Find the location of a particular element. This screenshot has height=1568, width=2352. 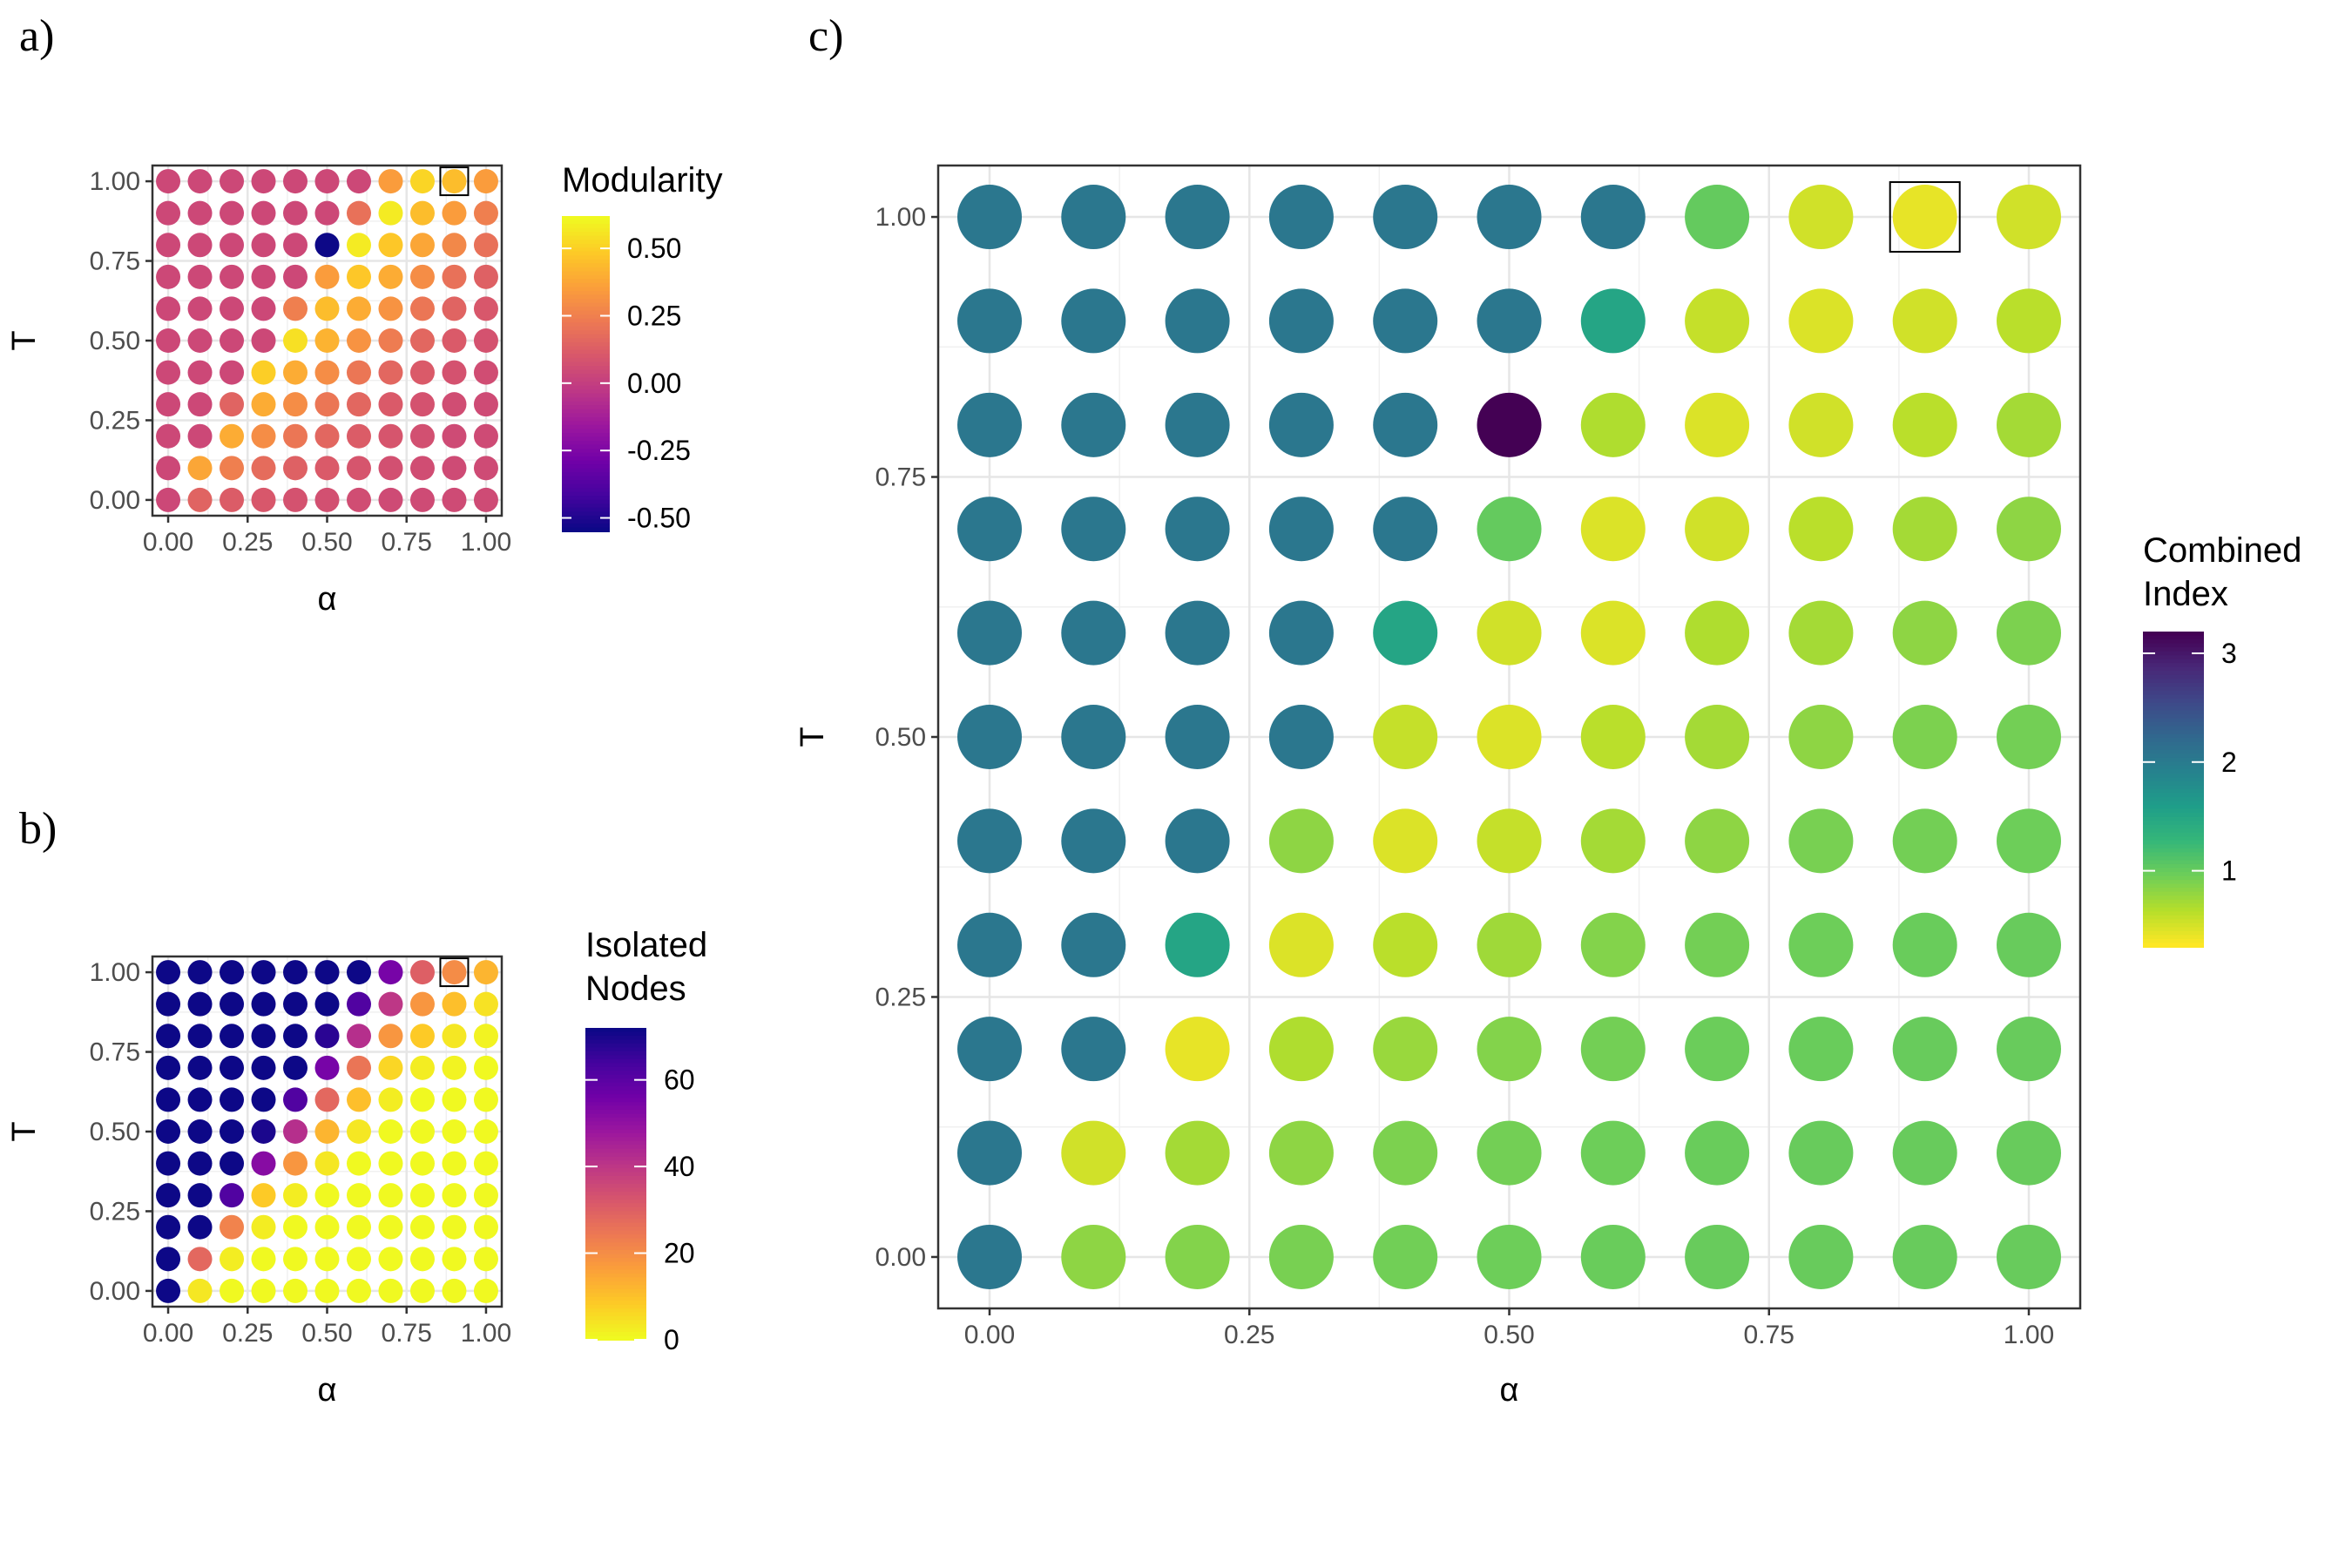

colorbar-tick-label: 0 is located at coordinates (672, 1339).